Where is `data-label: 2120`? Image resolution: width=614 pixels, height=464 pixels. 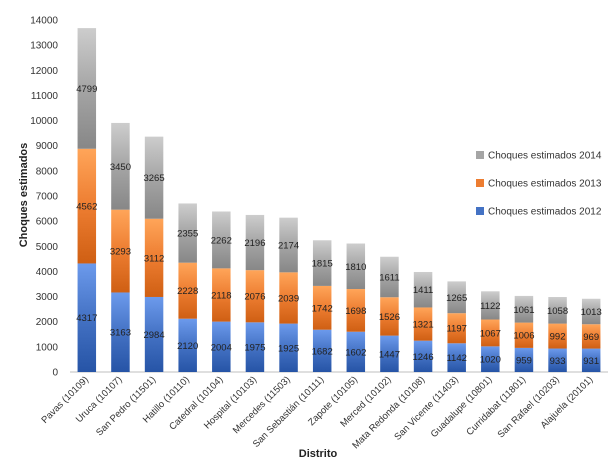
data-label: 2120 is located at coordinates (187, 346).